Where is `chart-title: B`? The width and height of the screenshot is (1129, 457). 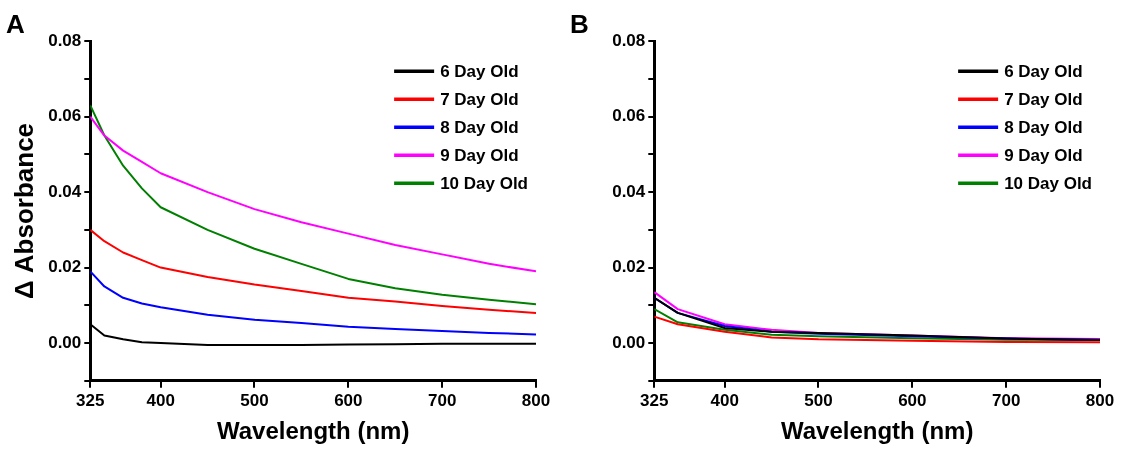
chart-title: B is located at coordinates (579, 23).